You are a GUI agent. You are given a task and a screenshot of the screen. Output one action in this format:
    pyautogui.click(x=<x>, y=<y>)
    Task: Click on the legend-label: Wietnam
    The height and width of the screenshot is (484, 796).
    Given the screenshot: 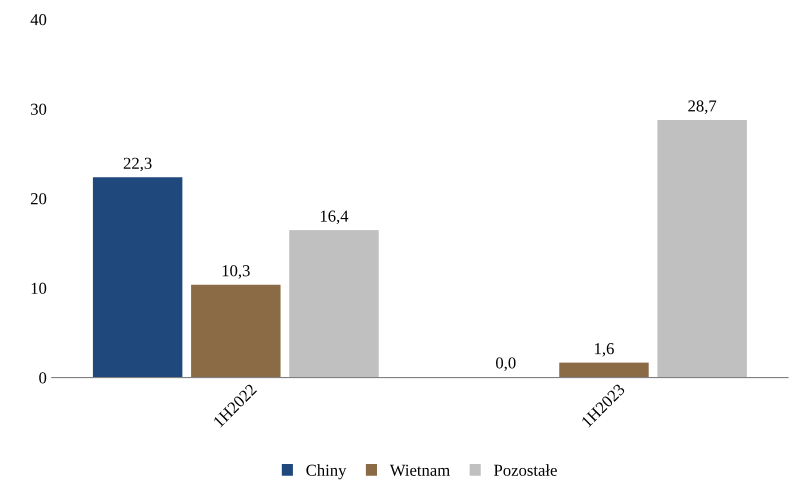 What is the action you would take?
    pyautogui.click(x=420, y=470)
    